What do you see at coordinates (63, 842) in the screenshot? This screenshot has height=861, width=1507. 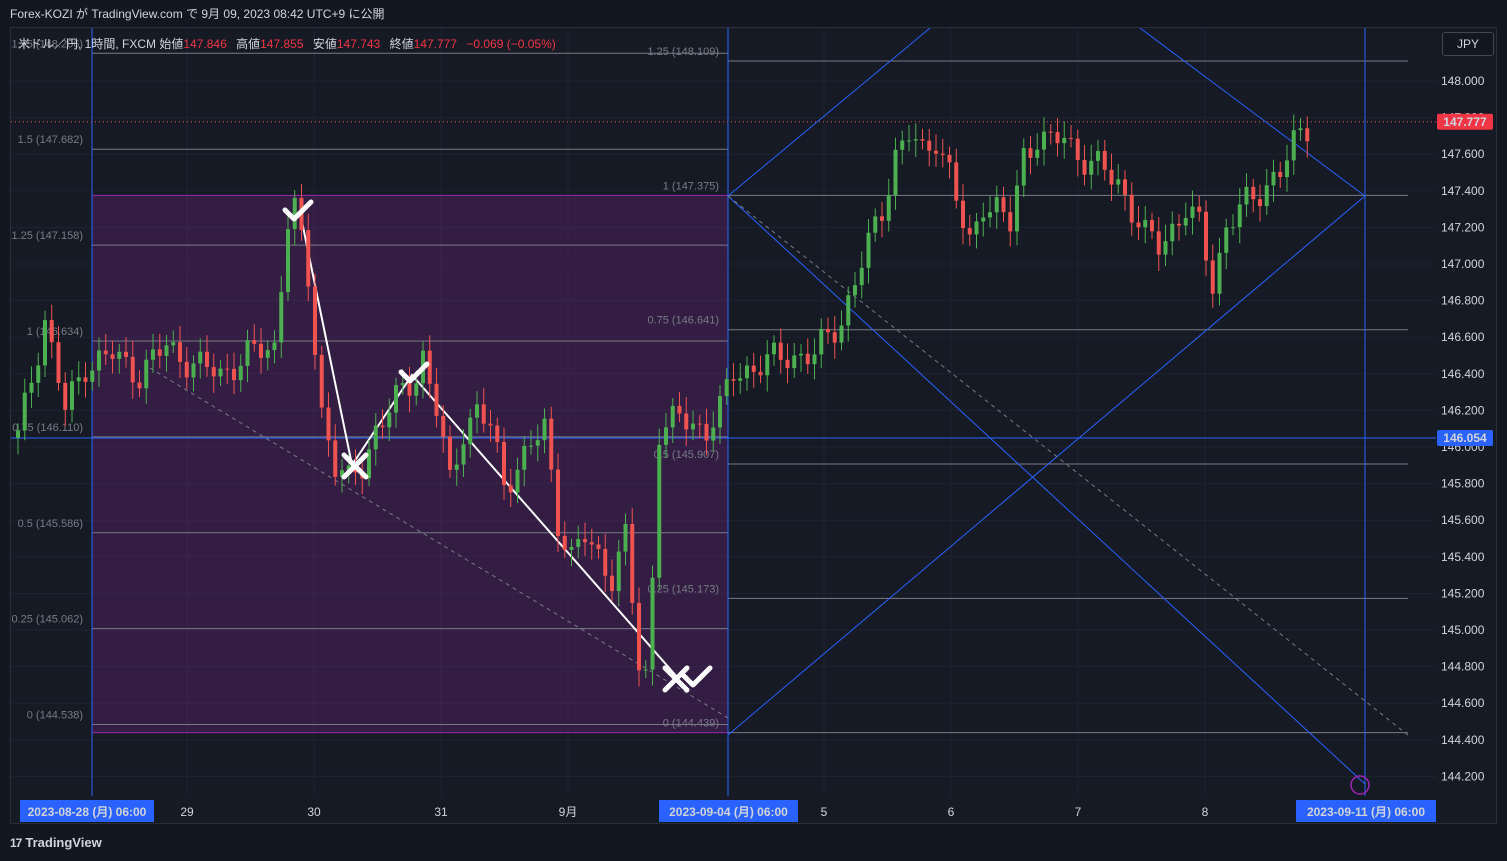 I see `footer-brand-text: TradingView` at bounding box center [63, 842].